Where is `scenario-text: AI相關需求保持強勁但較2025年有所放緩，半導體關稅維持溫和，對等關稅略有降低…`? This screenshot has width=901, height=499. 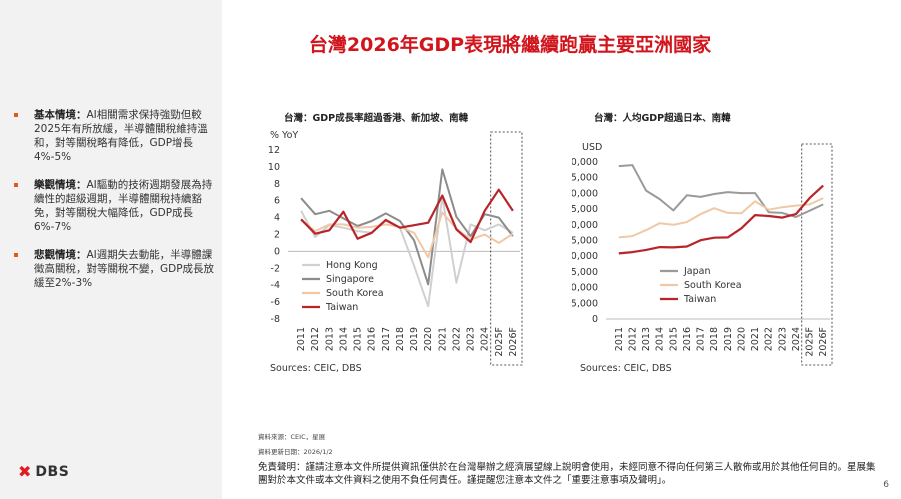
scenario-text: AI相關需求保持強勁但較2025年有所放緩，半導體關稅維持溫和，對等關稅略有降低… is located at coordinates (121, 136).